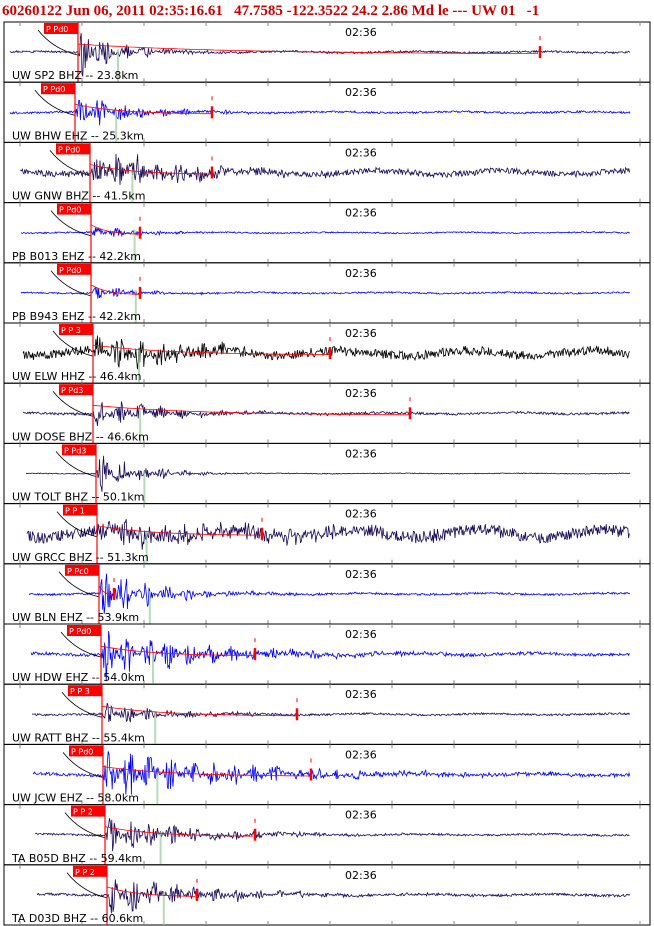 This screenshot has width=654, height=926. Describe the element at coordinates (76, 256) in the screenshot. I see `station-label: PB B013 EHZ -- 42.2km` at that location.